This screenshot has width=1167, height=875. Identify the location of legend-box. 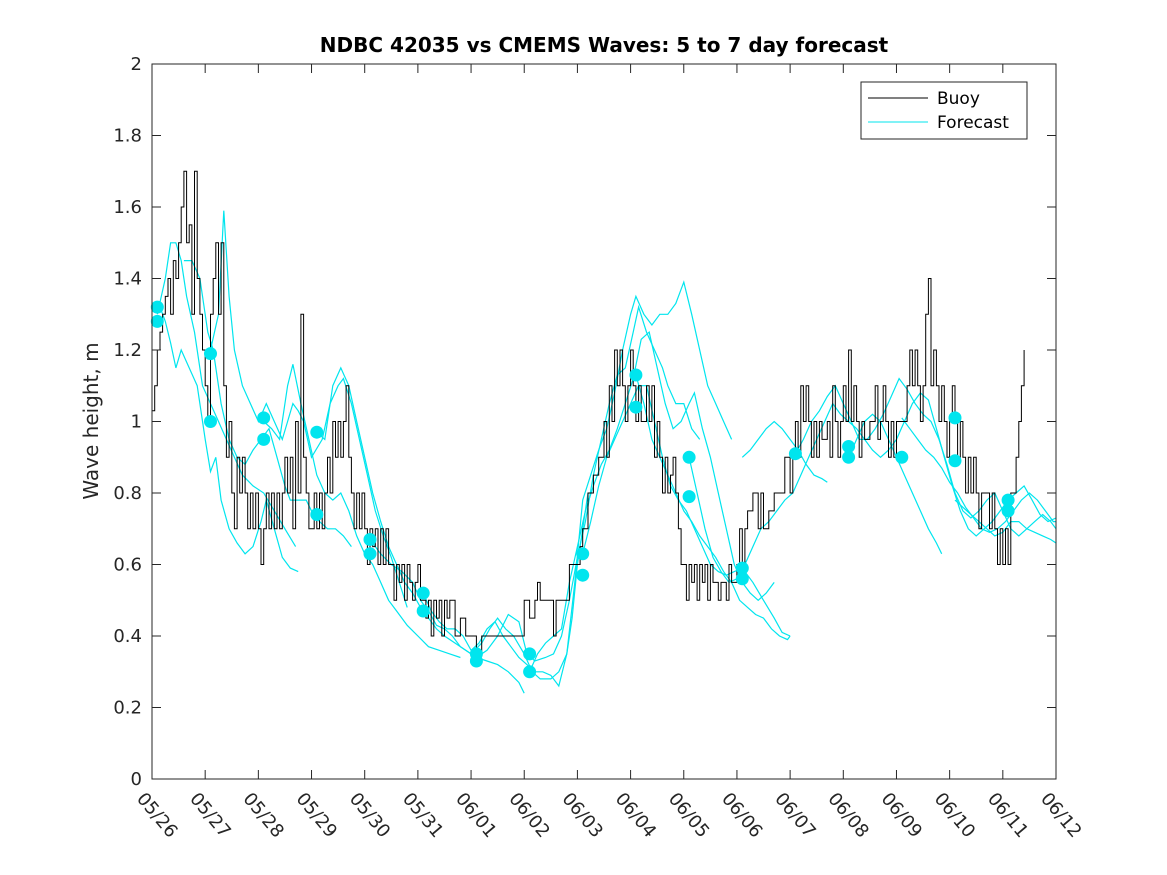
(944, 110).